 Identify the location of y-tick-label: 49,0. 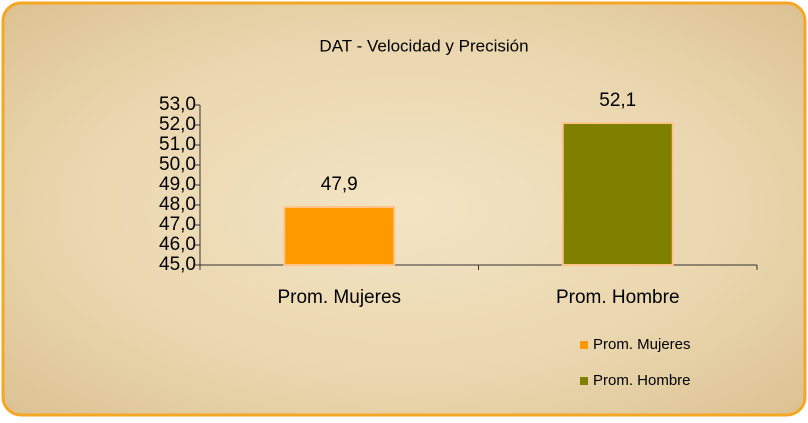
(177, 184).